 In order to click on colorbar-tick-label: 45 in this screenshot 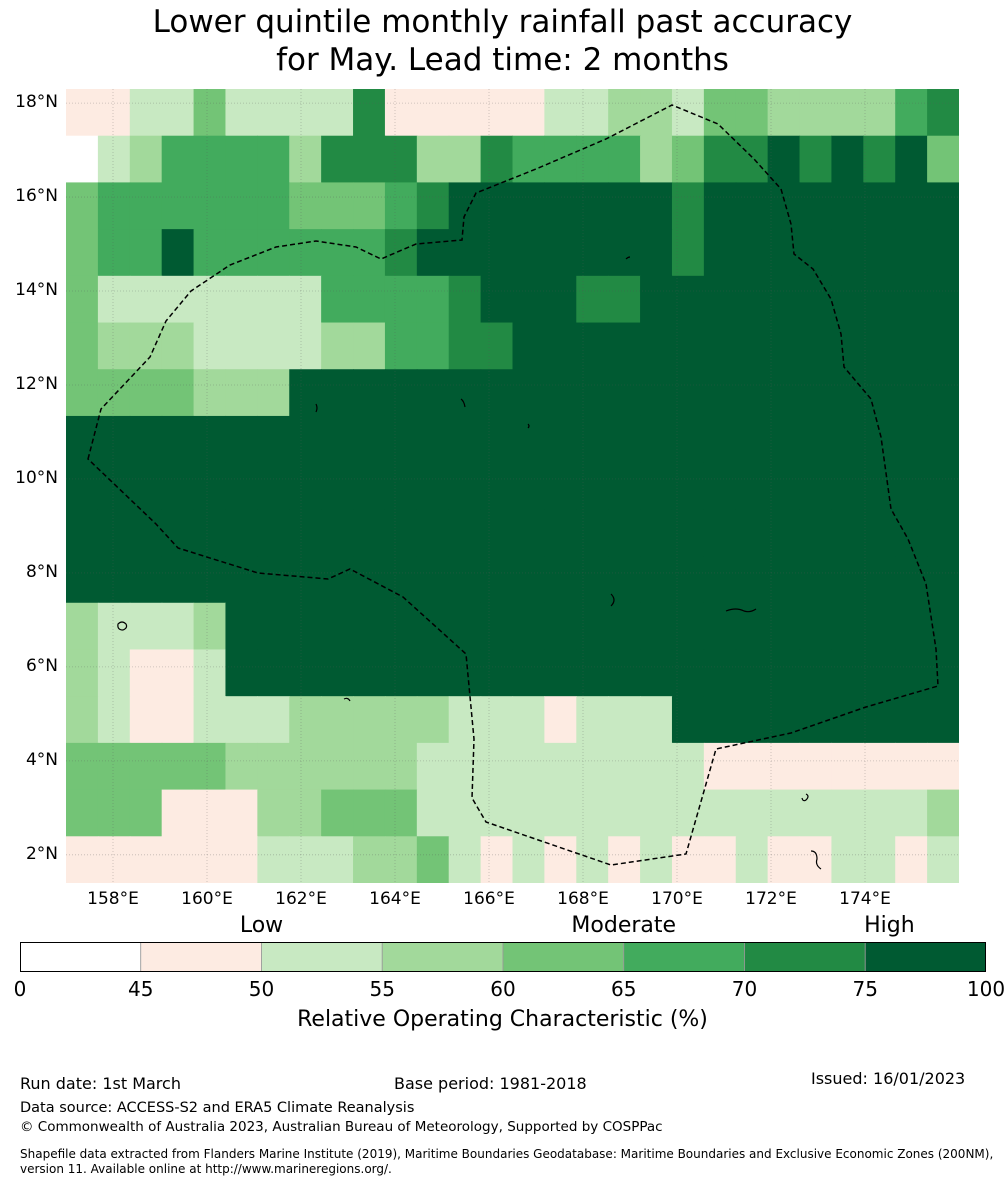, I will do `click(141, 989)`.